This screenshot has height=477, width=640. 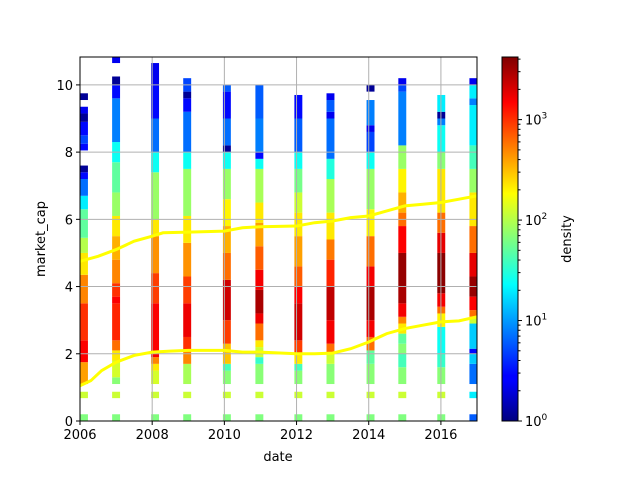 What do you see at coordinates (536, 120) in the screenshot?
I see `colorbar-tick-label: 10³` at bounding box center [536, 120].